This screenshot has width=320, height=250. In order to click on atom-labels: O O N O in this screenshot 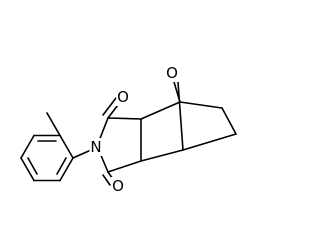, I will do `click(134, 129)`.